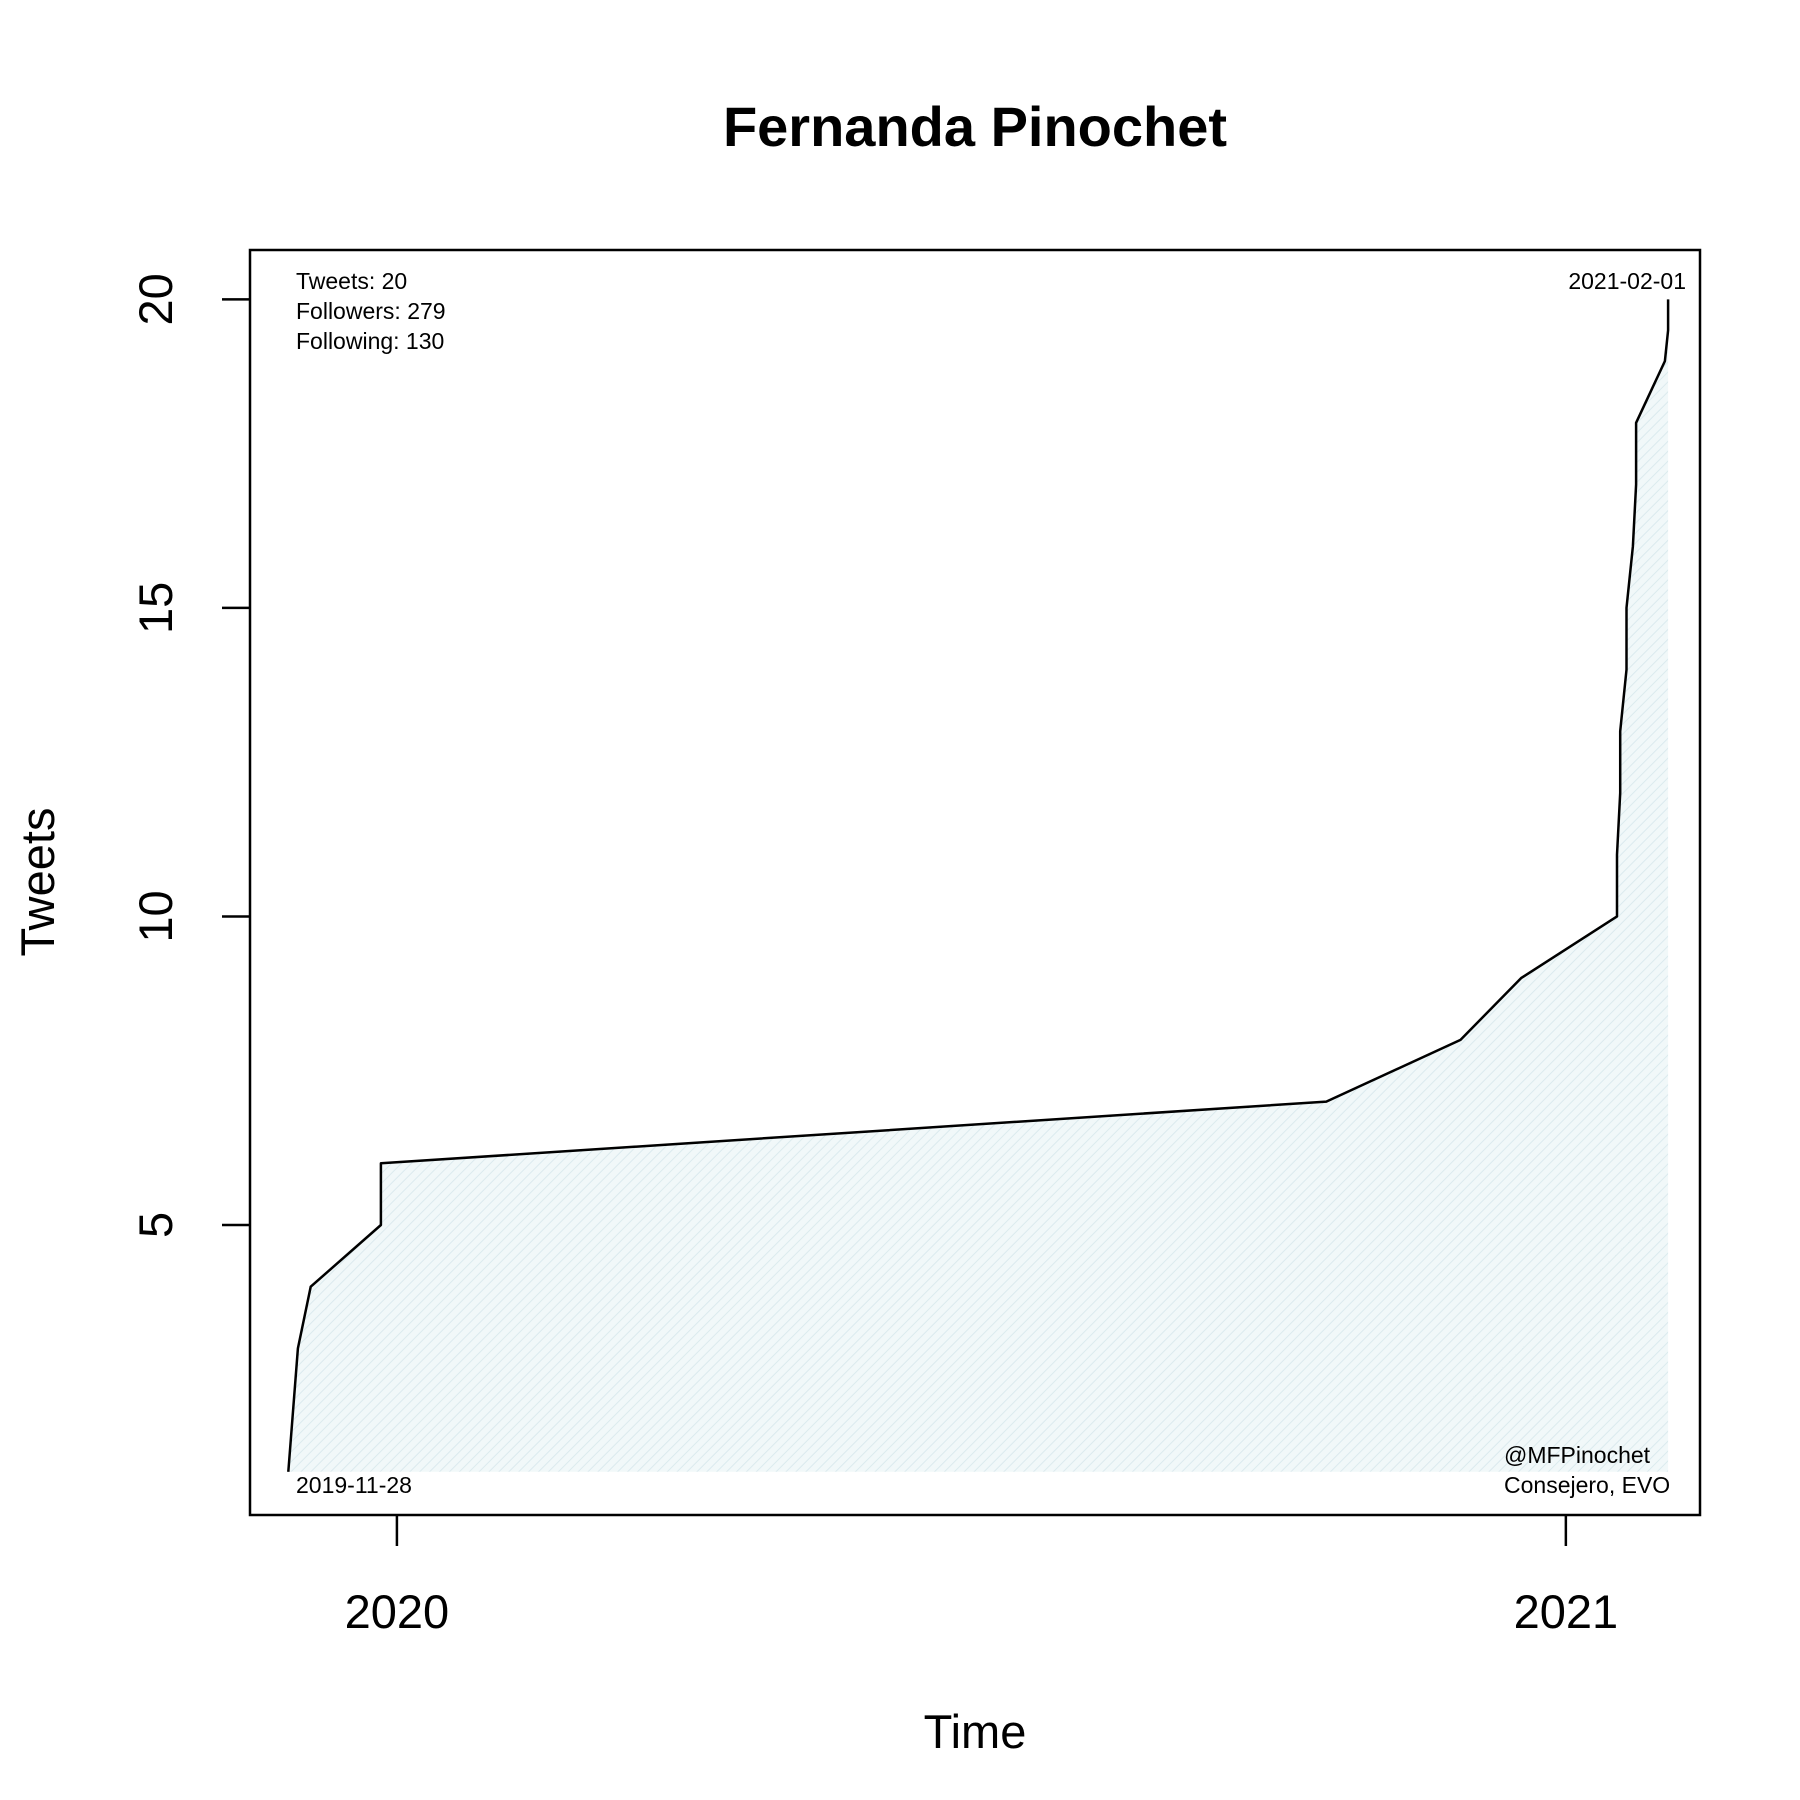 The image size is (1800, 1800). I want to click on y-axis-label: Tweets, so click(37, 882).